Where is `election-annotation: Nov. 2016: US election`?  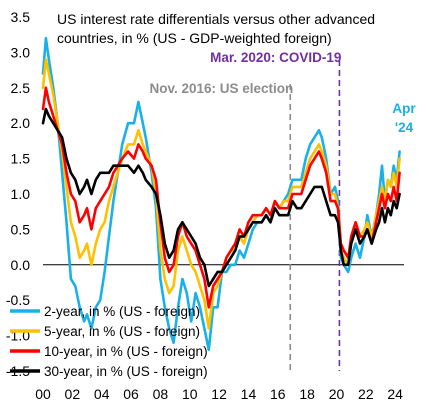
election-annotation: Nov. 2016: US election is located at coordinates (221, 88).